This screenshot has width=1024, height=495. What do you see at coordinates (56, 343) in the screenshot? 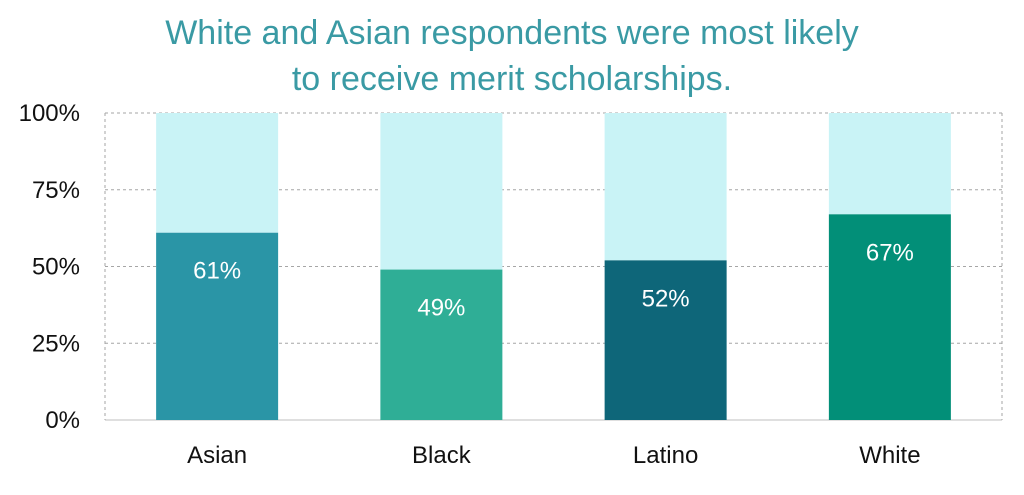
I see `y-tick-label: 25%` at bounding box center [56, 343].